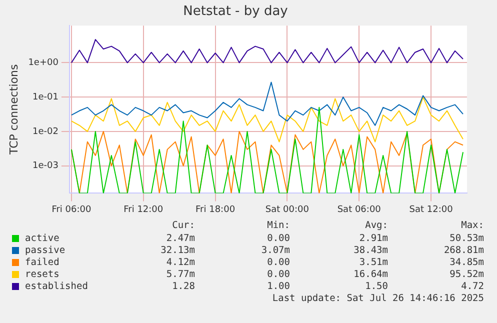  Describe the element at coordinates (183, 225) in the screenshot. I see `text: Cur:` at that location.